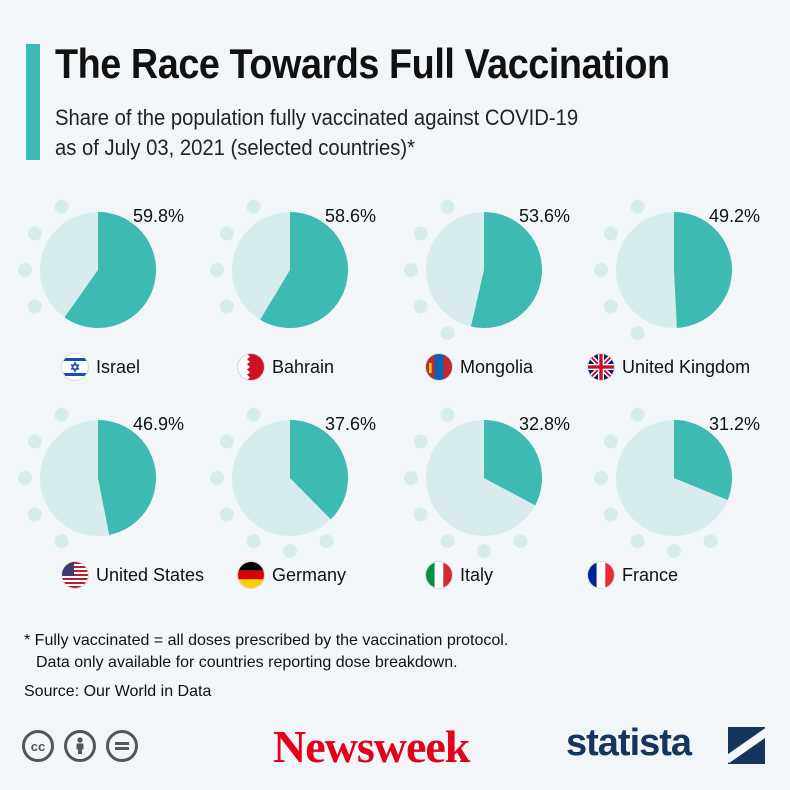  I want to click on france-flag, so click(601, 575).